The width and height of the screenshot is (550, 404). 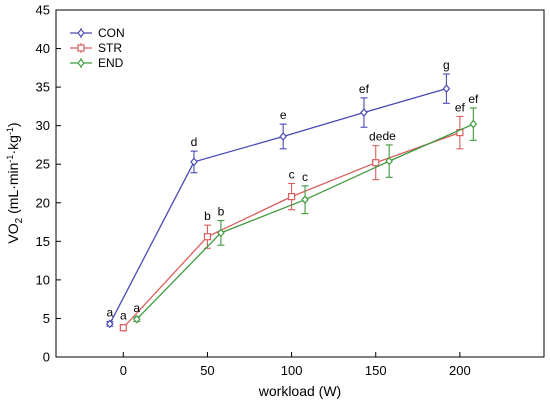 What do you see at coordinates (97, 63) in the screenshot?
I see `legend-item-end: END` at bounding box center [97, 63].